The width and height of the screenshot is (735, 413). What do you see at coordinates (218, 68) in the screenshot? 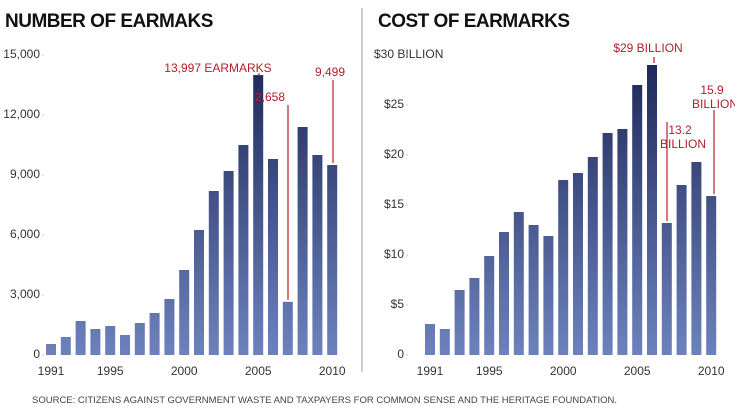
I see `value-label: 13,997 EARMARKS` at bounding box center [218, 68].